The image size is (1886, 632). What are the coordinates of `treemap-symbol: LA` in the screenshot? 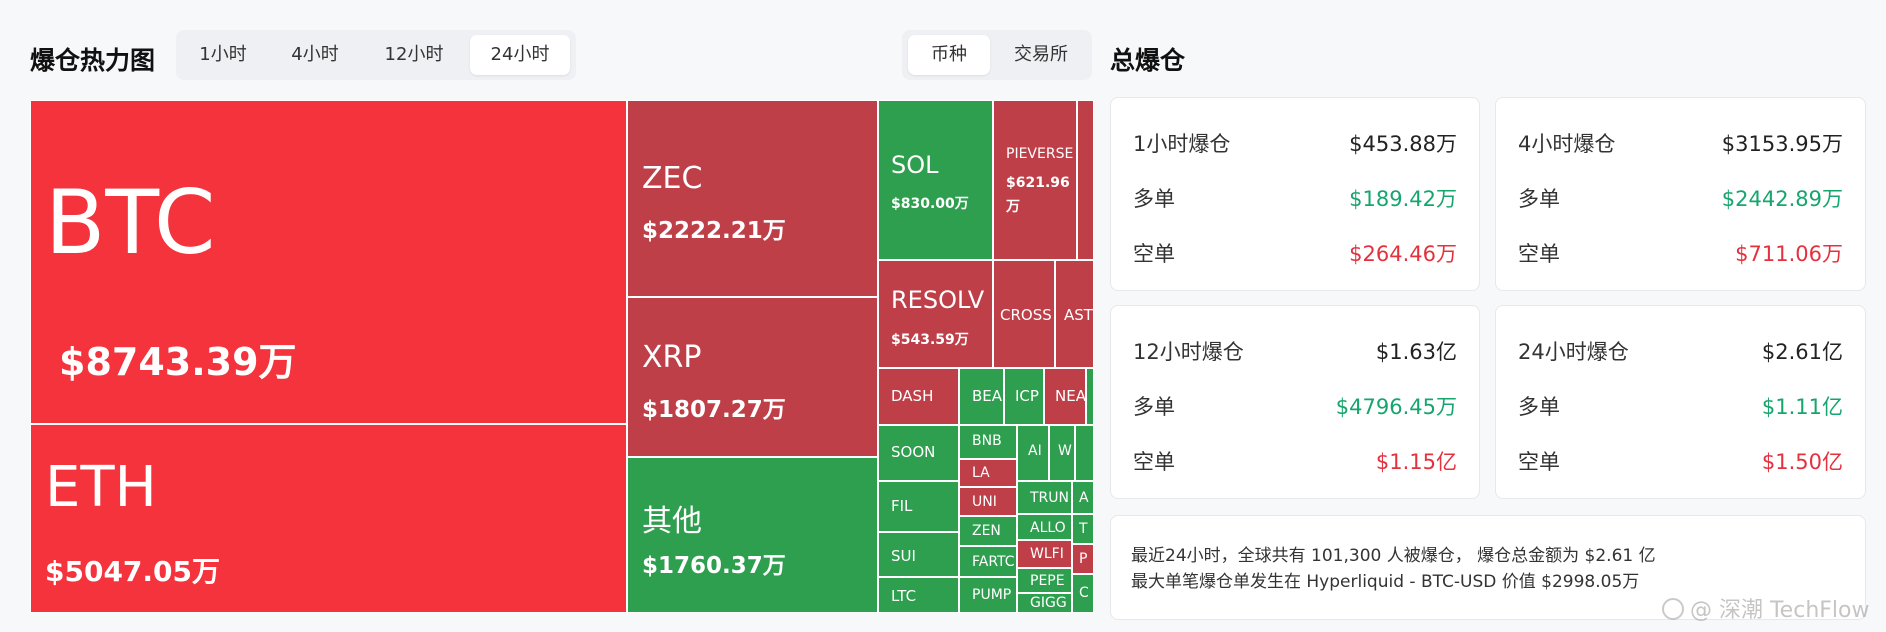 It's located at (981, 473).